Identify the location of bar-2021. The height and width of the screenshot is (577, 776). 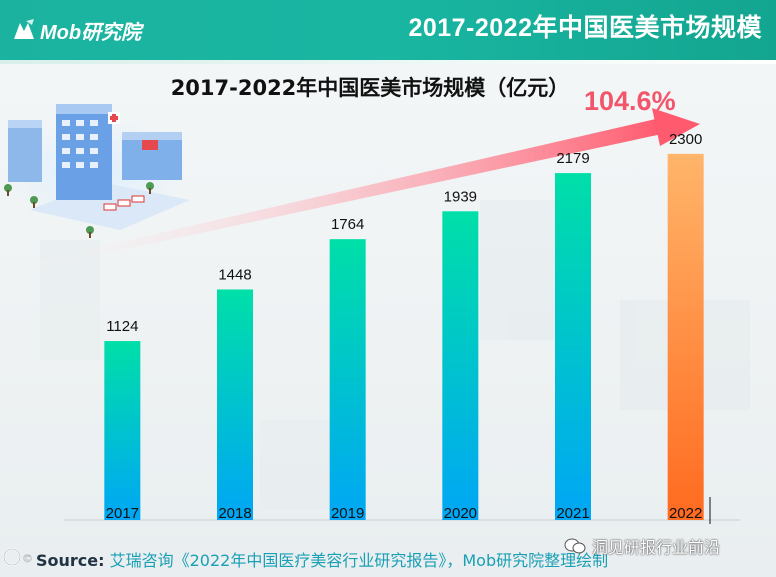
(573, 346).